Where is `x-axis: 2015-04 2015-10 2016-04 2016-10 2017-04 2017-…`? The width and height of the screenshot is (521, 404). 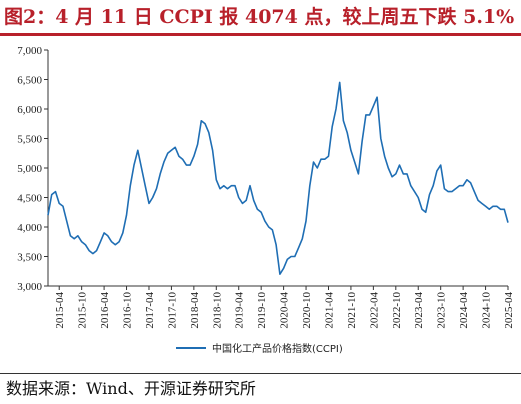 x-axis: 2015-04 2015-10 2016-04 2016-10 2017-04 2017-… is located at coordinates (281, 307).